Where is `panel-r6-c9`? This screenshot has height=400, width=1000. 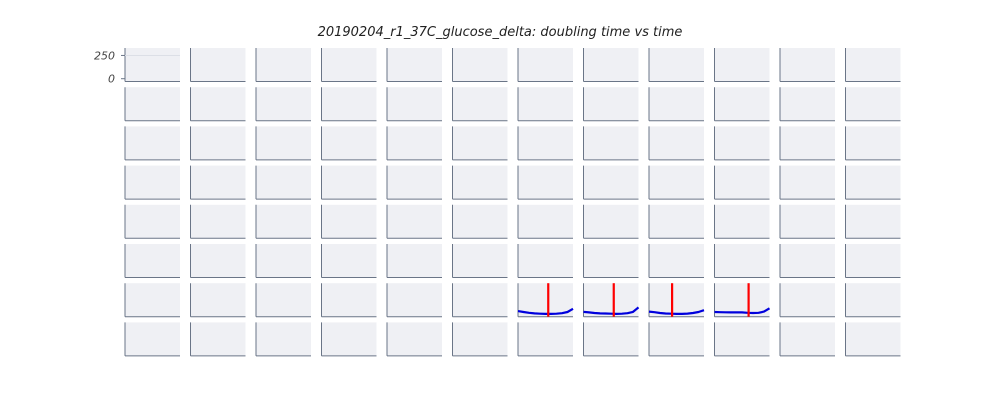
panel-r6-c9 is located at coordinates (676, 261).